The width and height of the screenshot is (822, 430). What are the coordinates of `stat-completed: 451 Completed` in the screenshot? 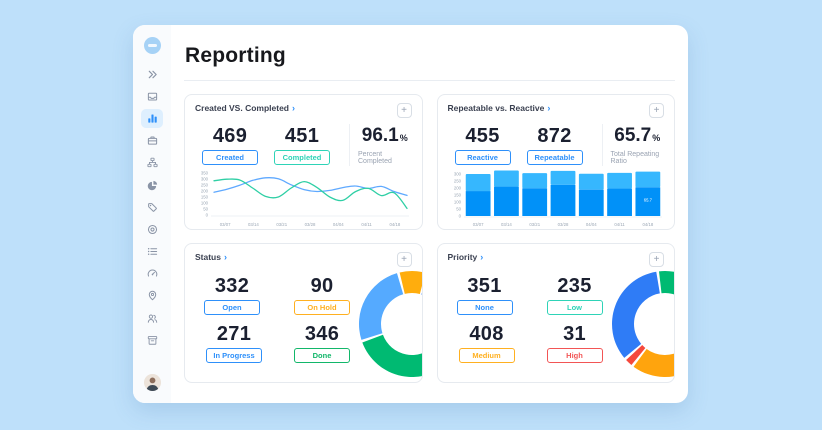 It's located at (302, 145).